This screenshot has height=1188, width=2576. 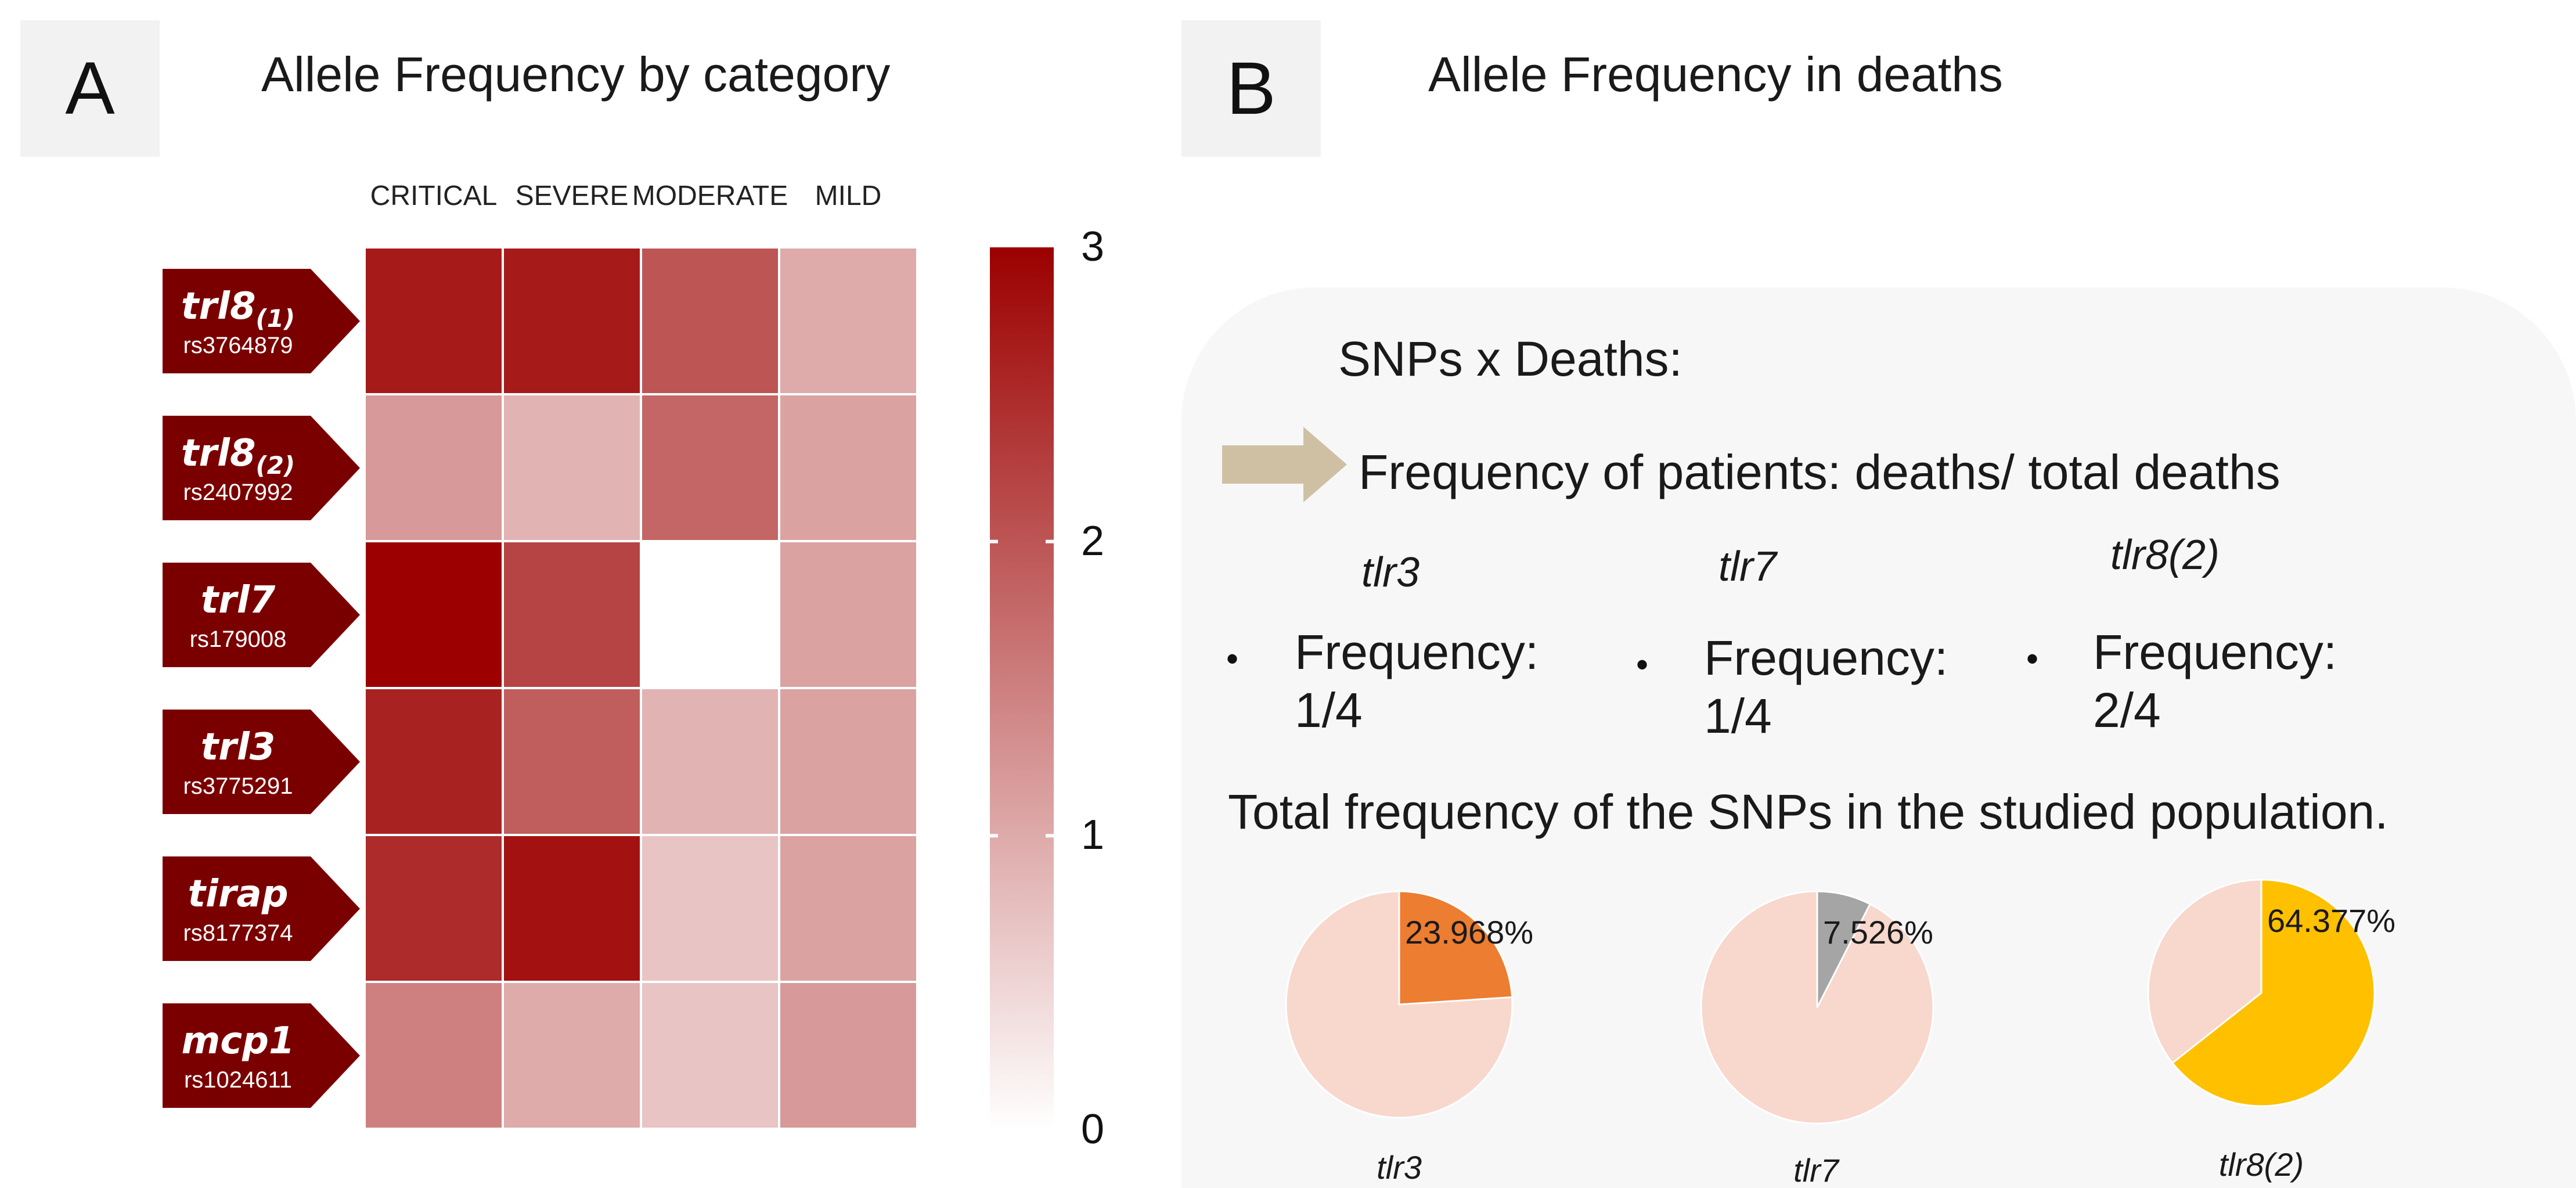 What do you see at coordinates (434, 1056) in the screenshot?
I see `heatmap-cell-rs1024611-critical` at bounding box center [434, 1056].